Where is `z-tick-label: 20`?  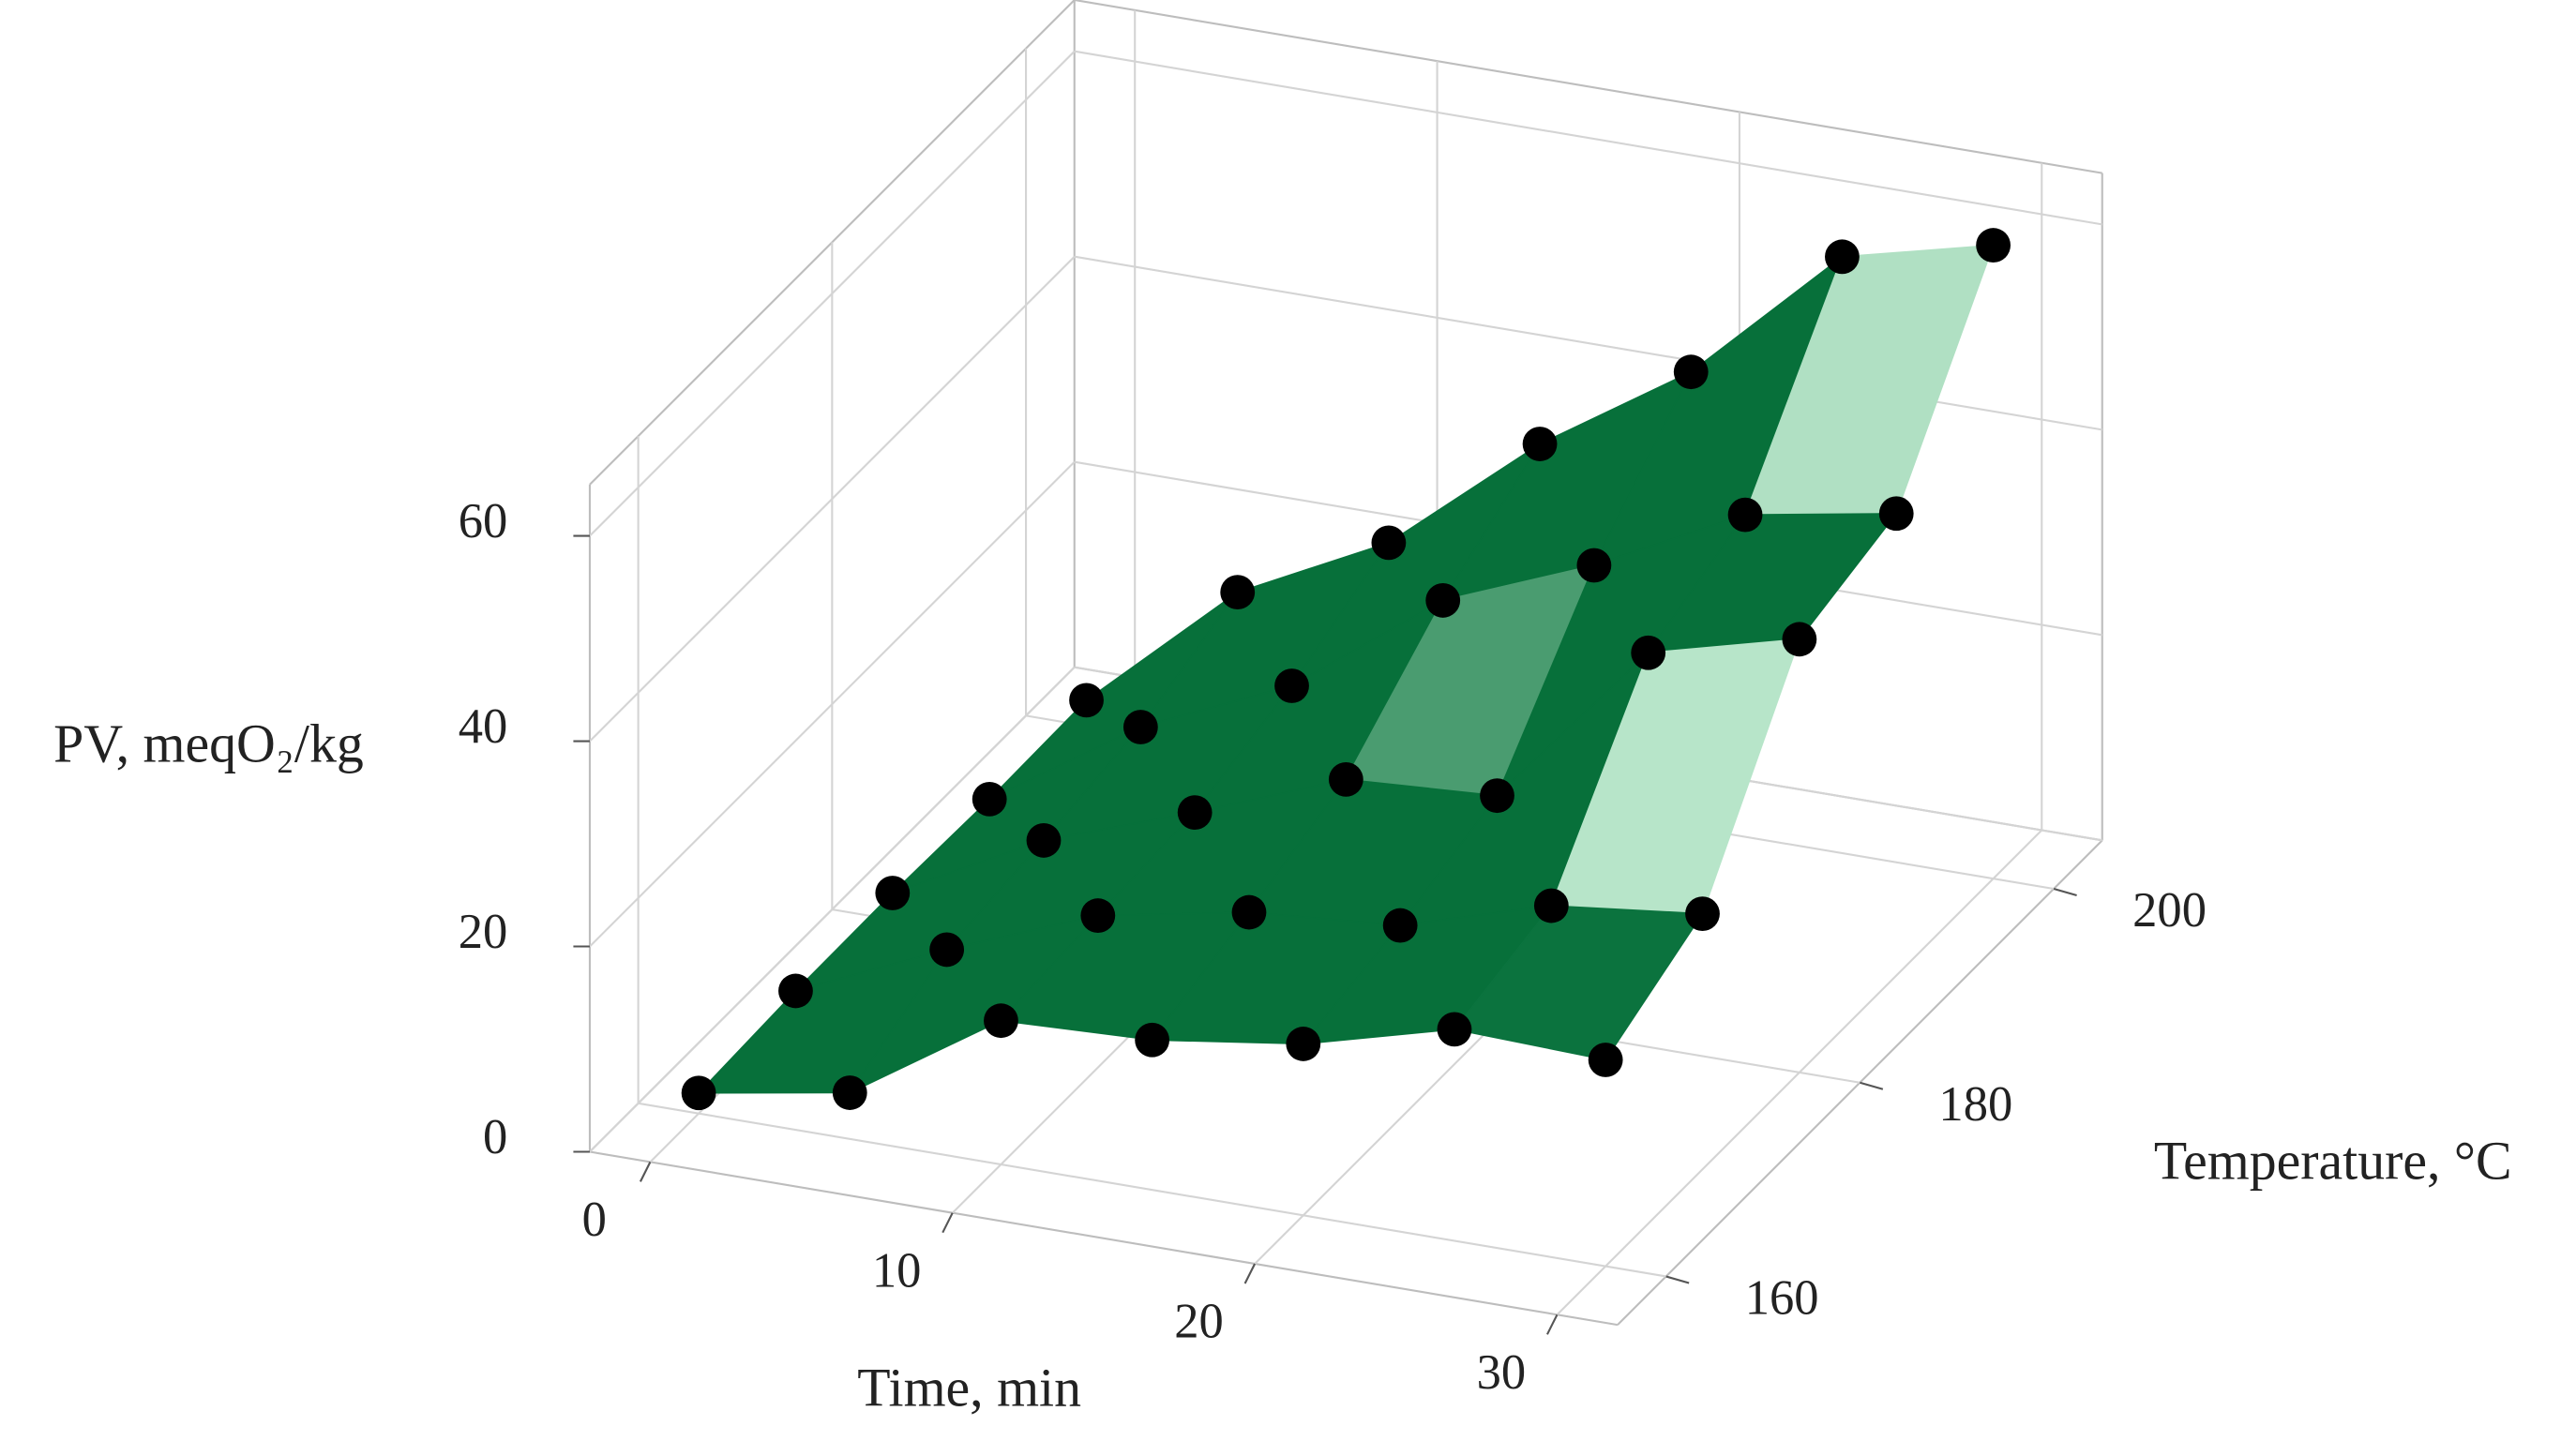 z-tick-label: 20 is located at coordinates (483, 932).